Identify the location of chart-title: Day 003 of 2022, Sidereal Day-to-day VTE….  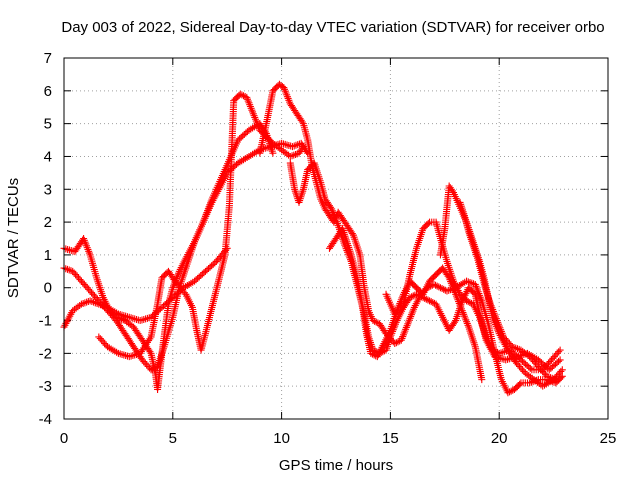
(332, 27).